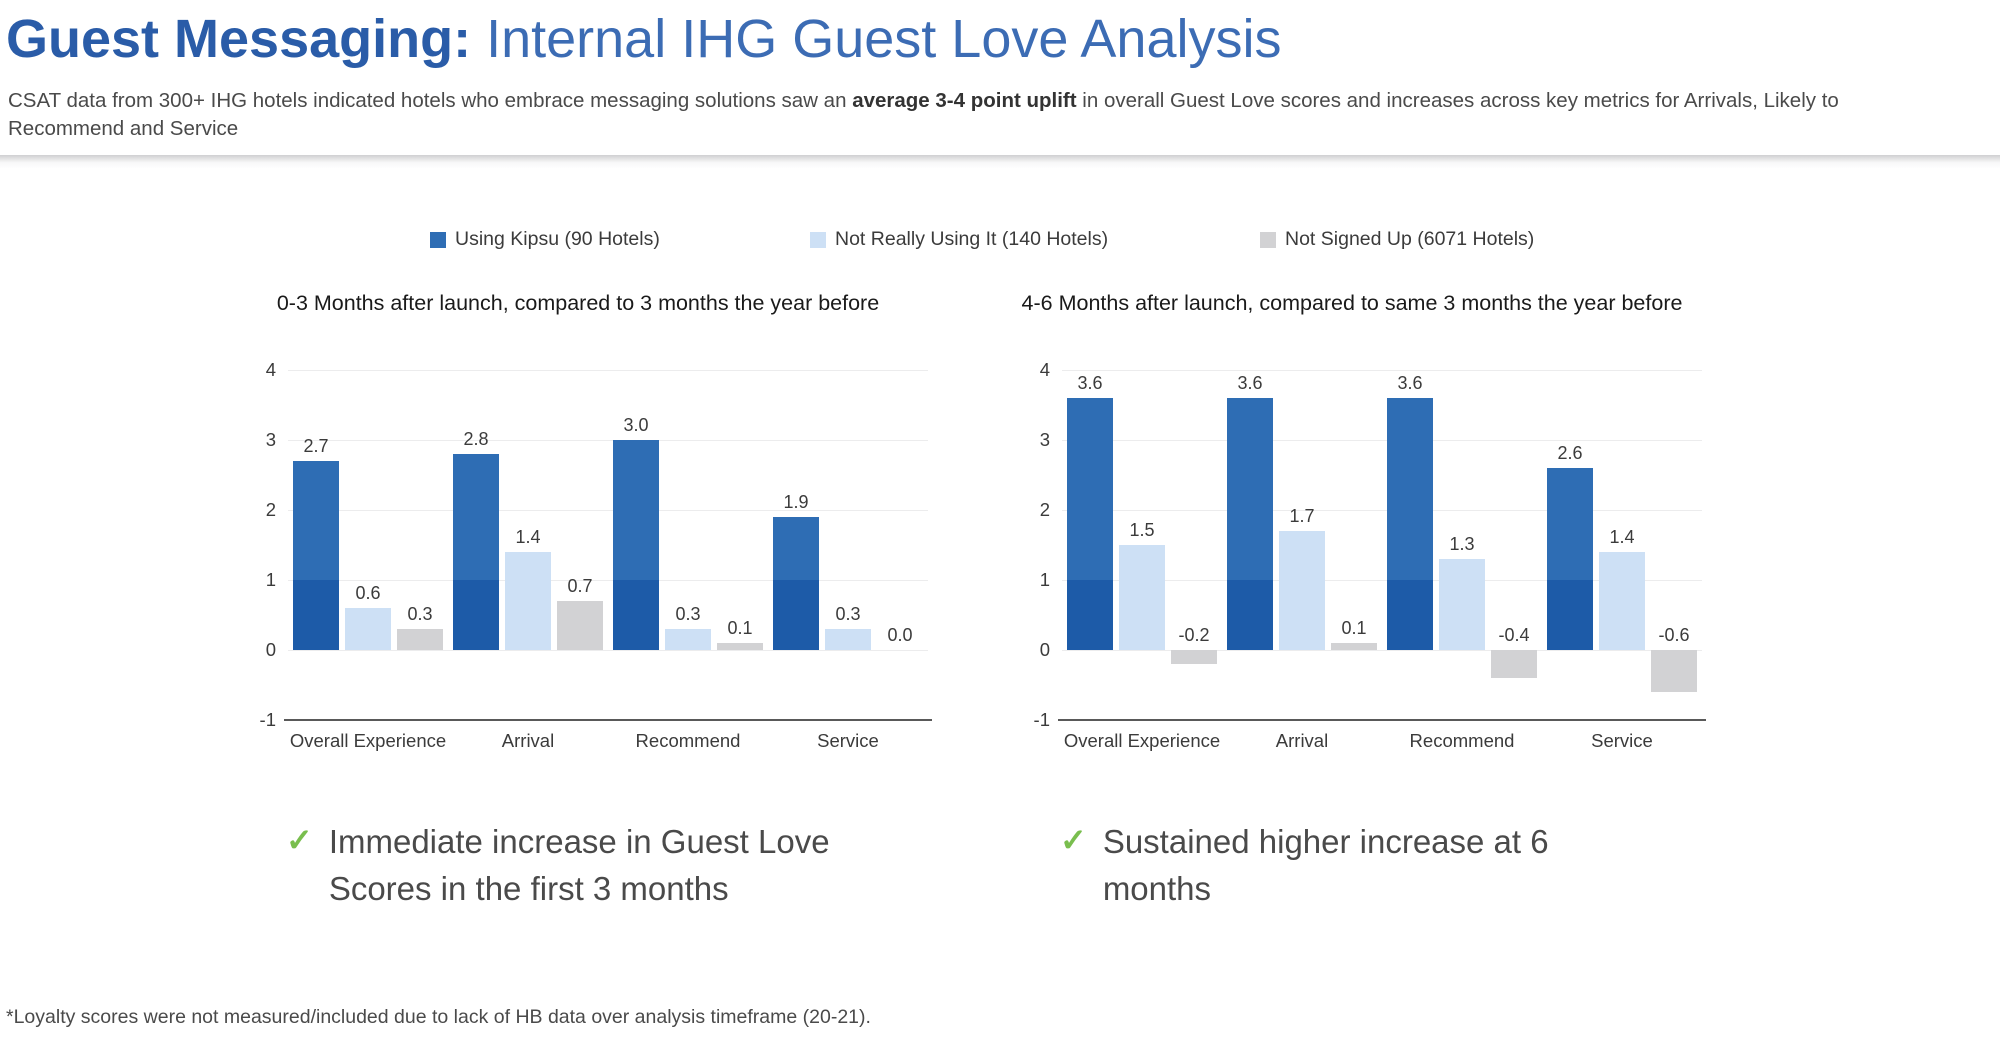 Image resolution: width=2000 pixels, height=1047 pixels. I want to click on bar-value-label: 1.5, so click(1142, 530).